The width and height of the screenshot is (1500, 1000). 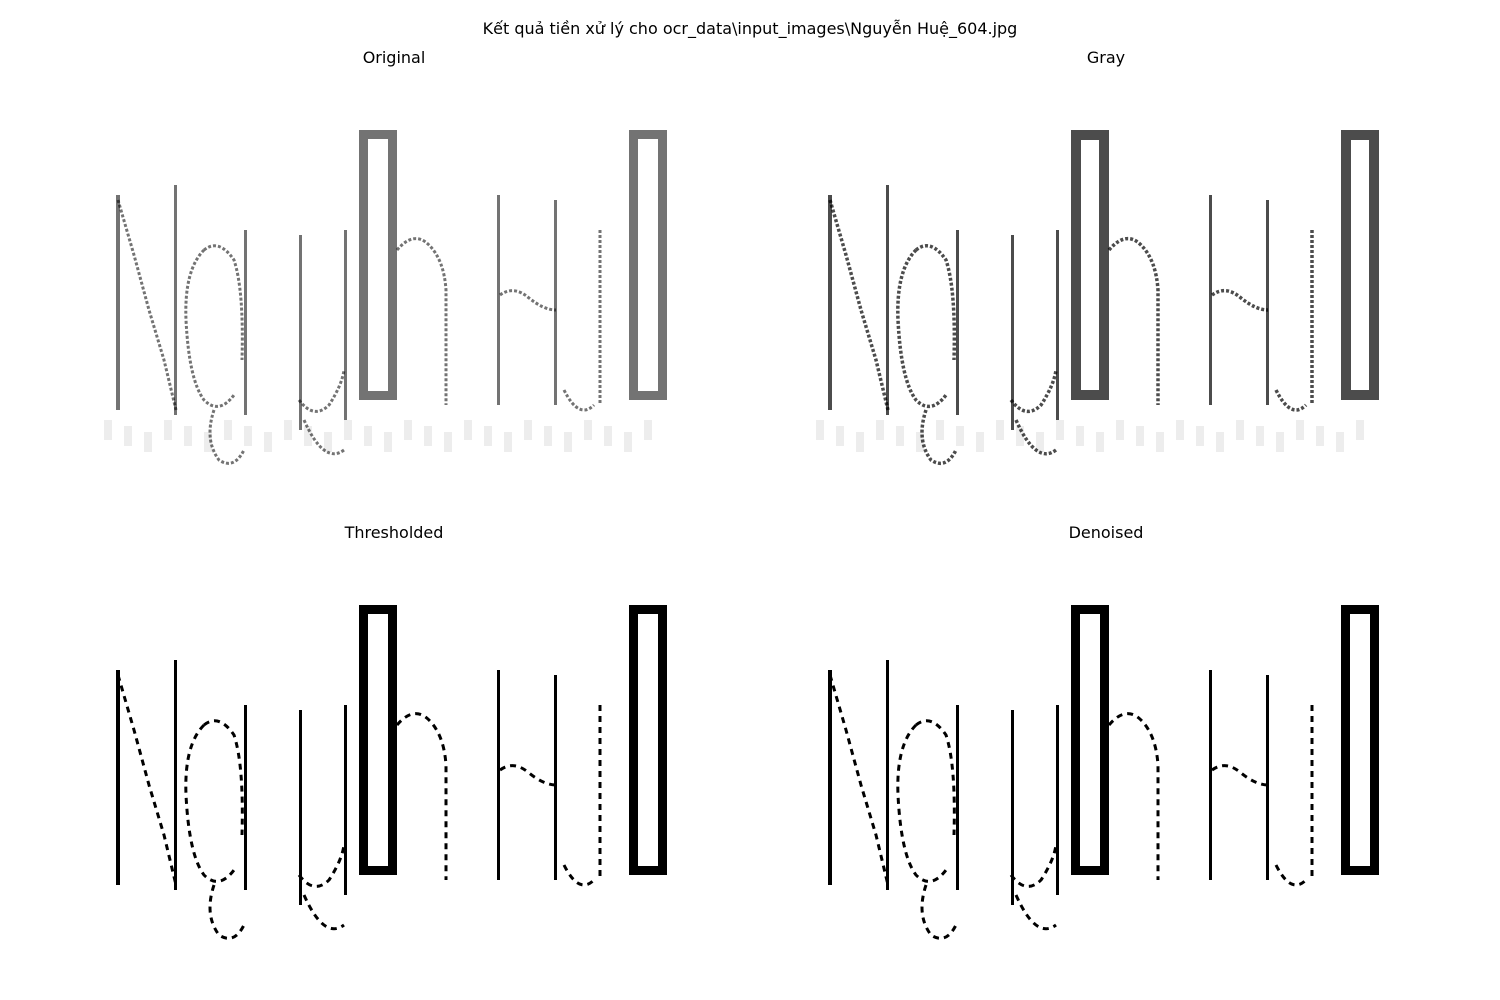 I want to click on thresholded-image, so click(x=391, y=772).